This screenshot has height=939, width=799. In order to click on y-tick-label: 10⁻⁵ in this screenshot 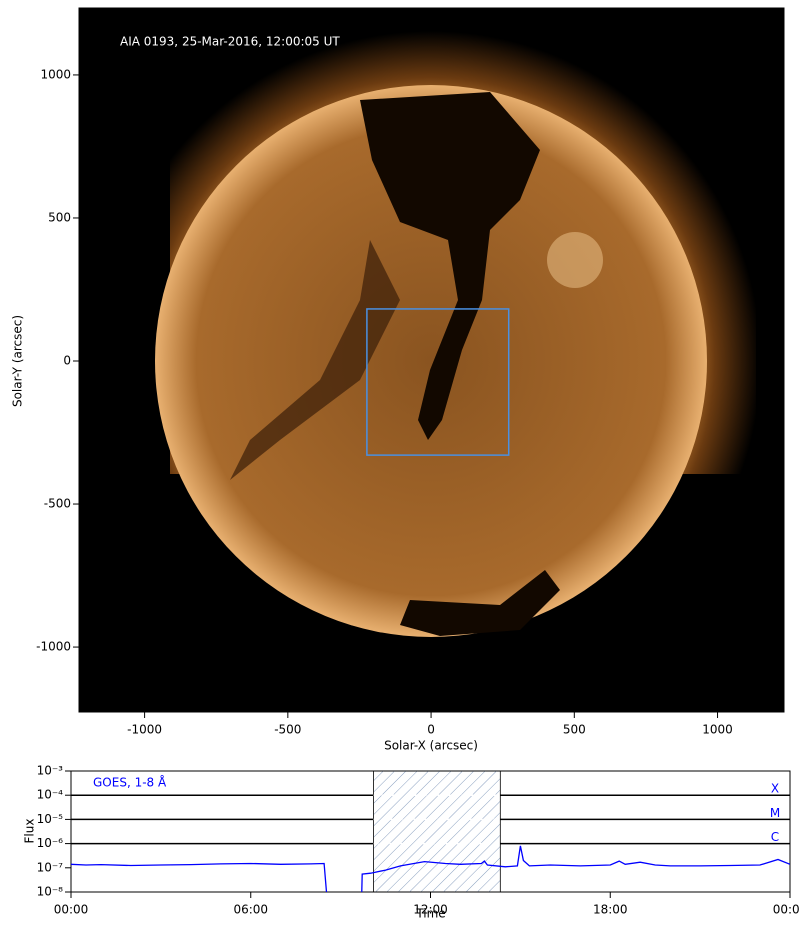, I will do `click(50, 819)`.